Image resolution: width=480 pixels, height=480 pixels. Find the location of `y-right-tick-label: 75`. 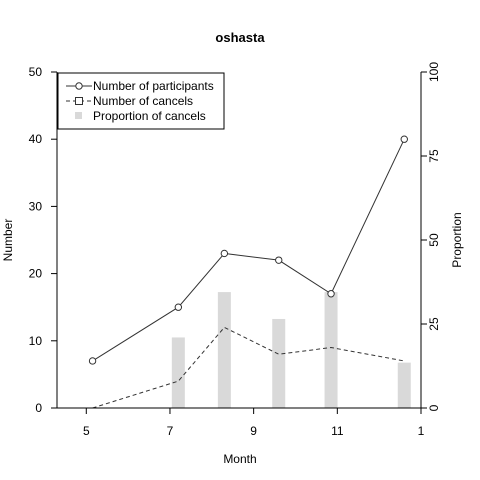

y-right-tick-label: 75 is located at coordinates (434, 156).